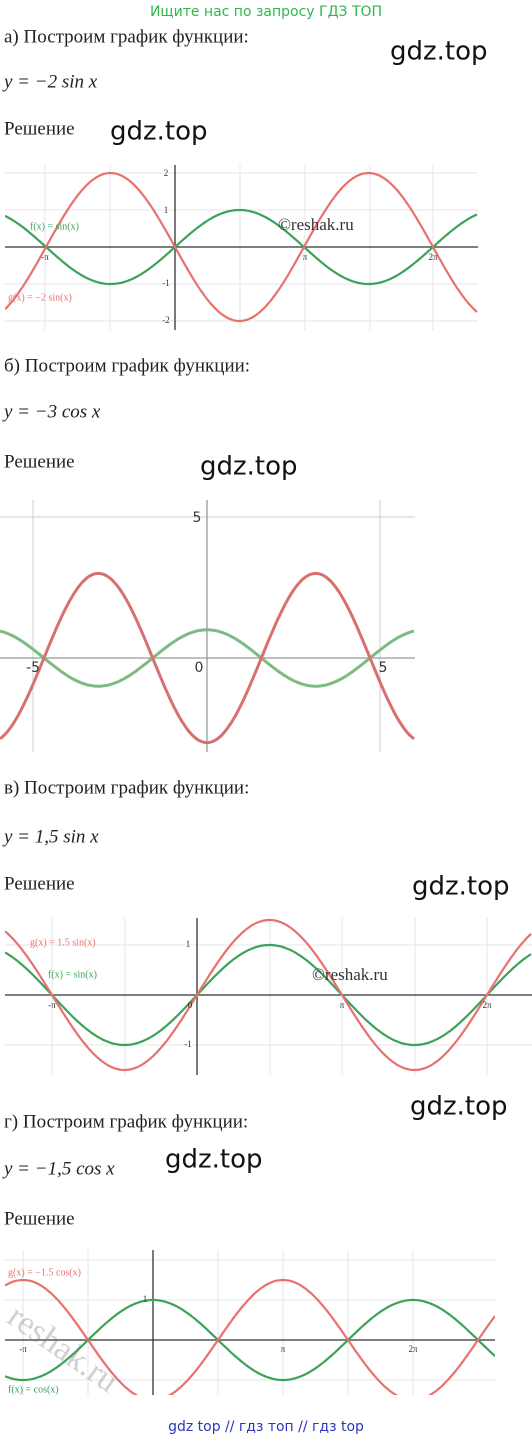  I want to click on graph-label: g(x) = −2 sin(x), so click(40, 297).